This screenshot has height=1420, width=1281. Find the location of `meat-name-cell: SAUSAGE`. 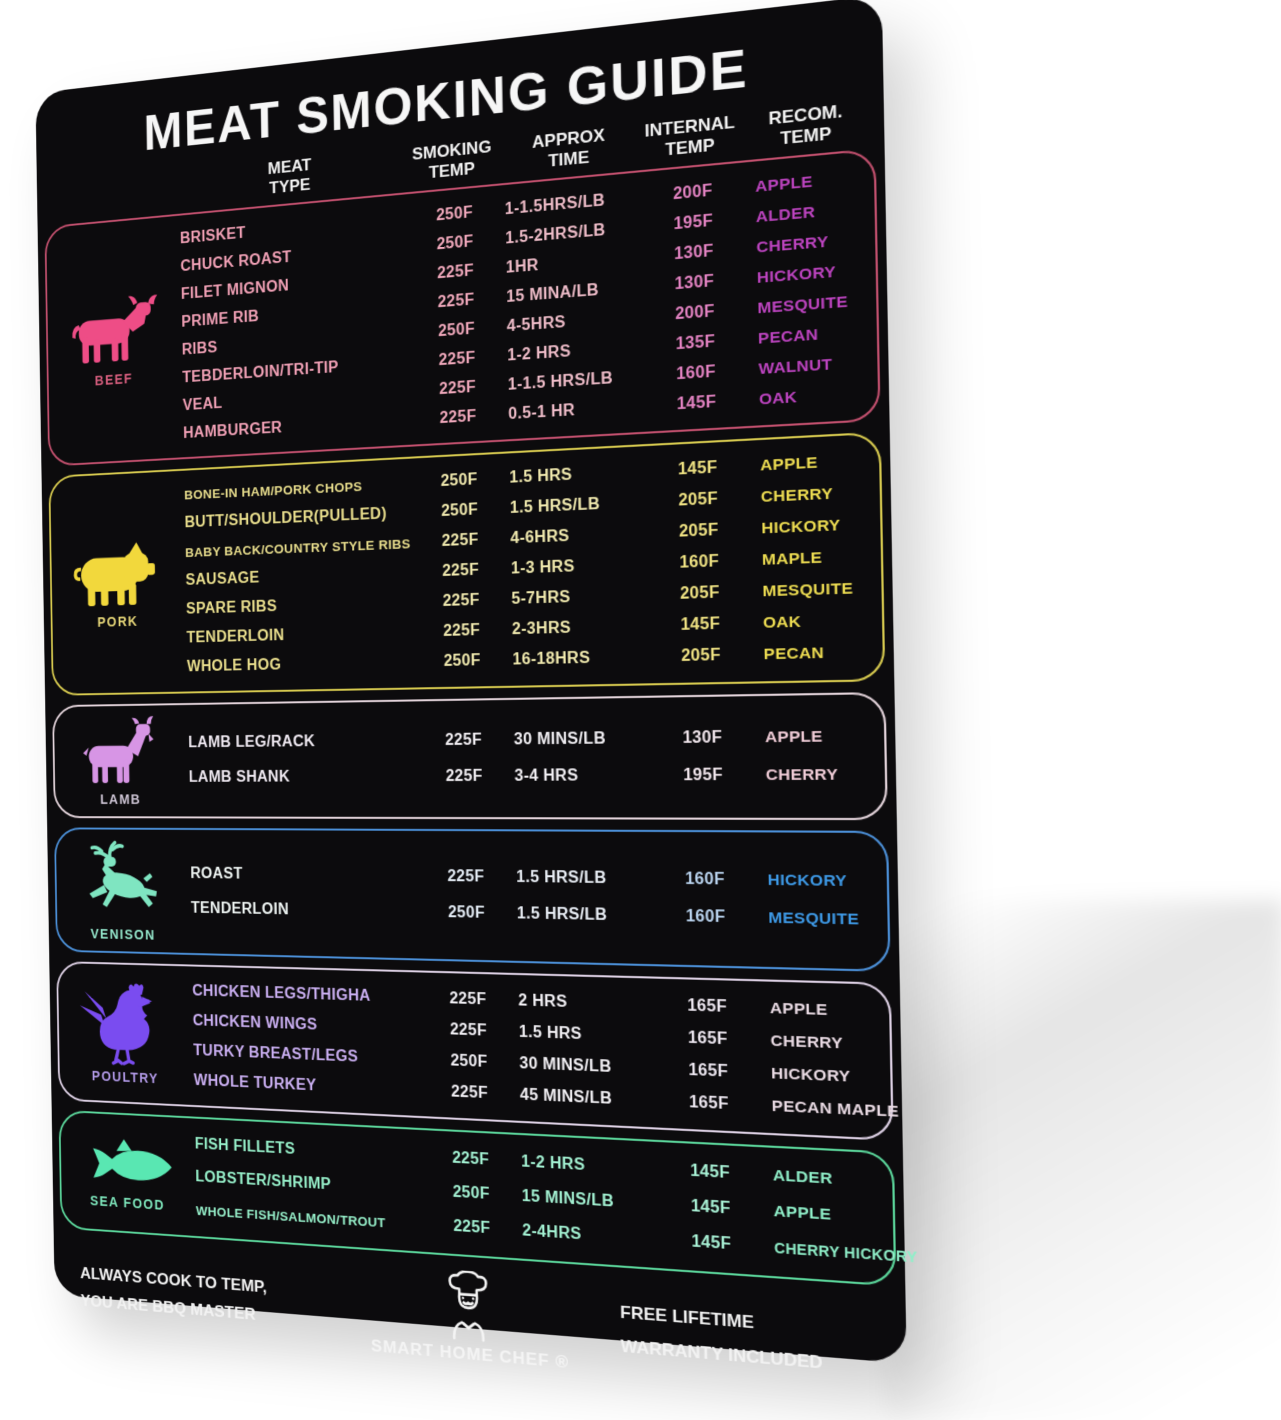

meat-name-cell: SAUSAGE is located at coordinates (222, 579).